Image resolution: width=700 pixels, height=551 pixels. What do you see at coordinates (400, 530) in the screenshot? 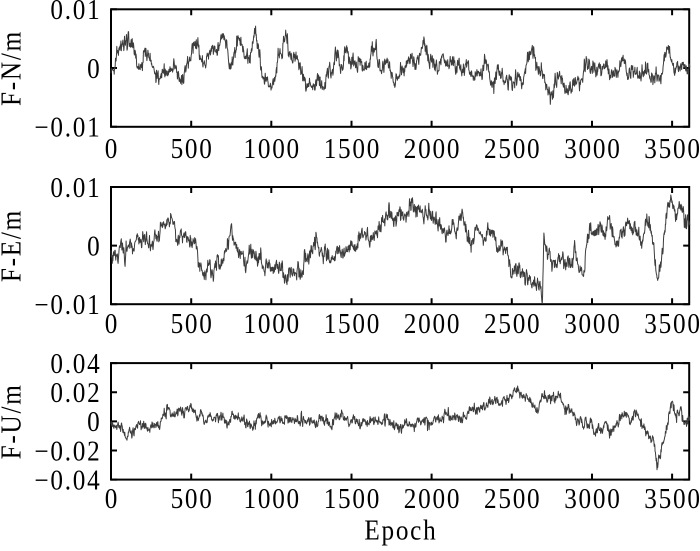
I see `svg-text: Epoch` at bounding box center [400, 530].